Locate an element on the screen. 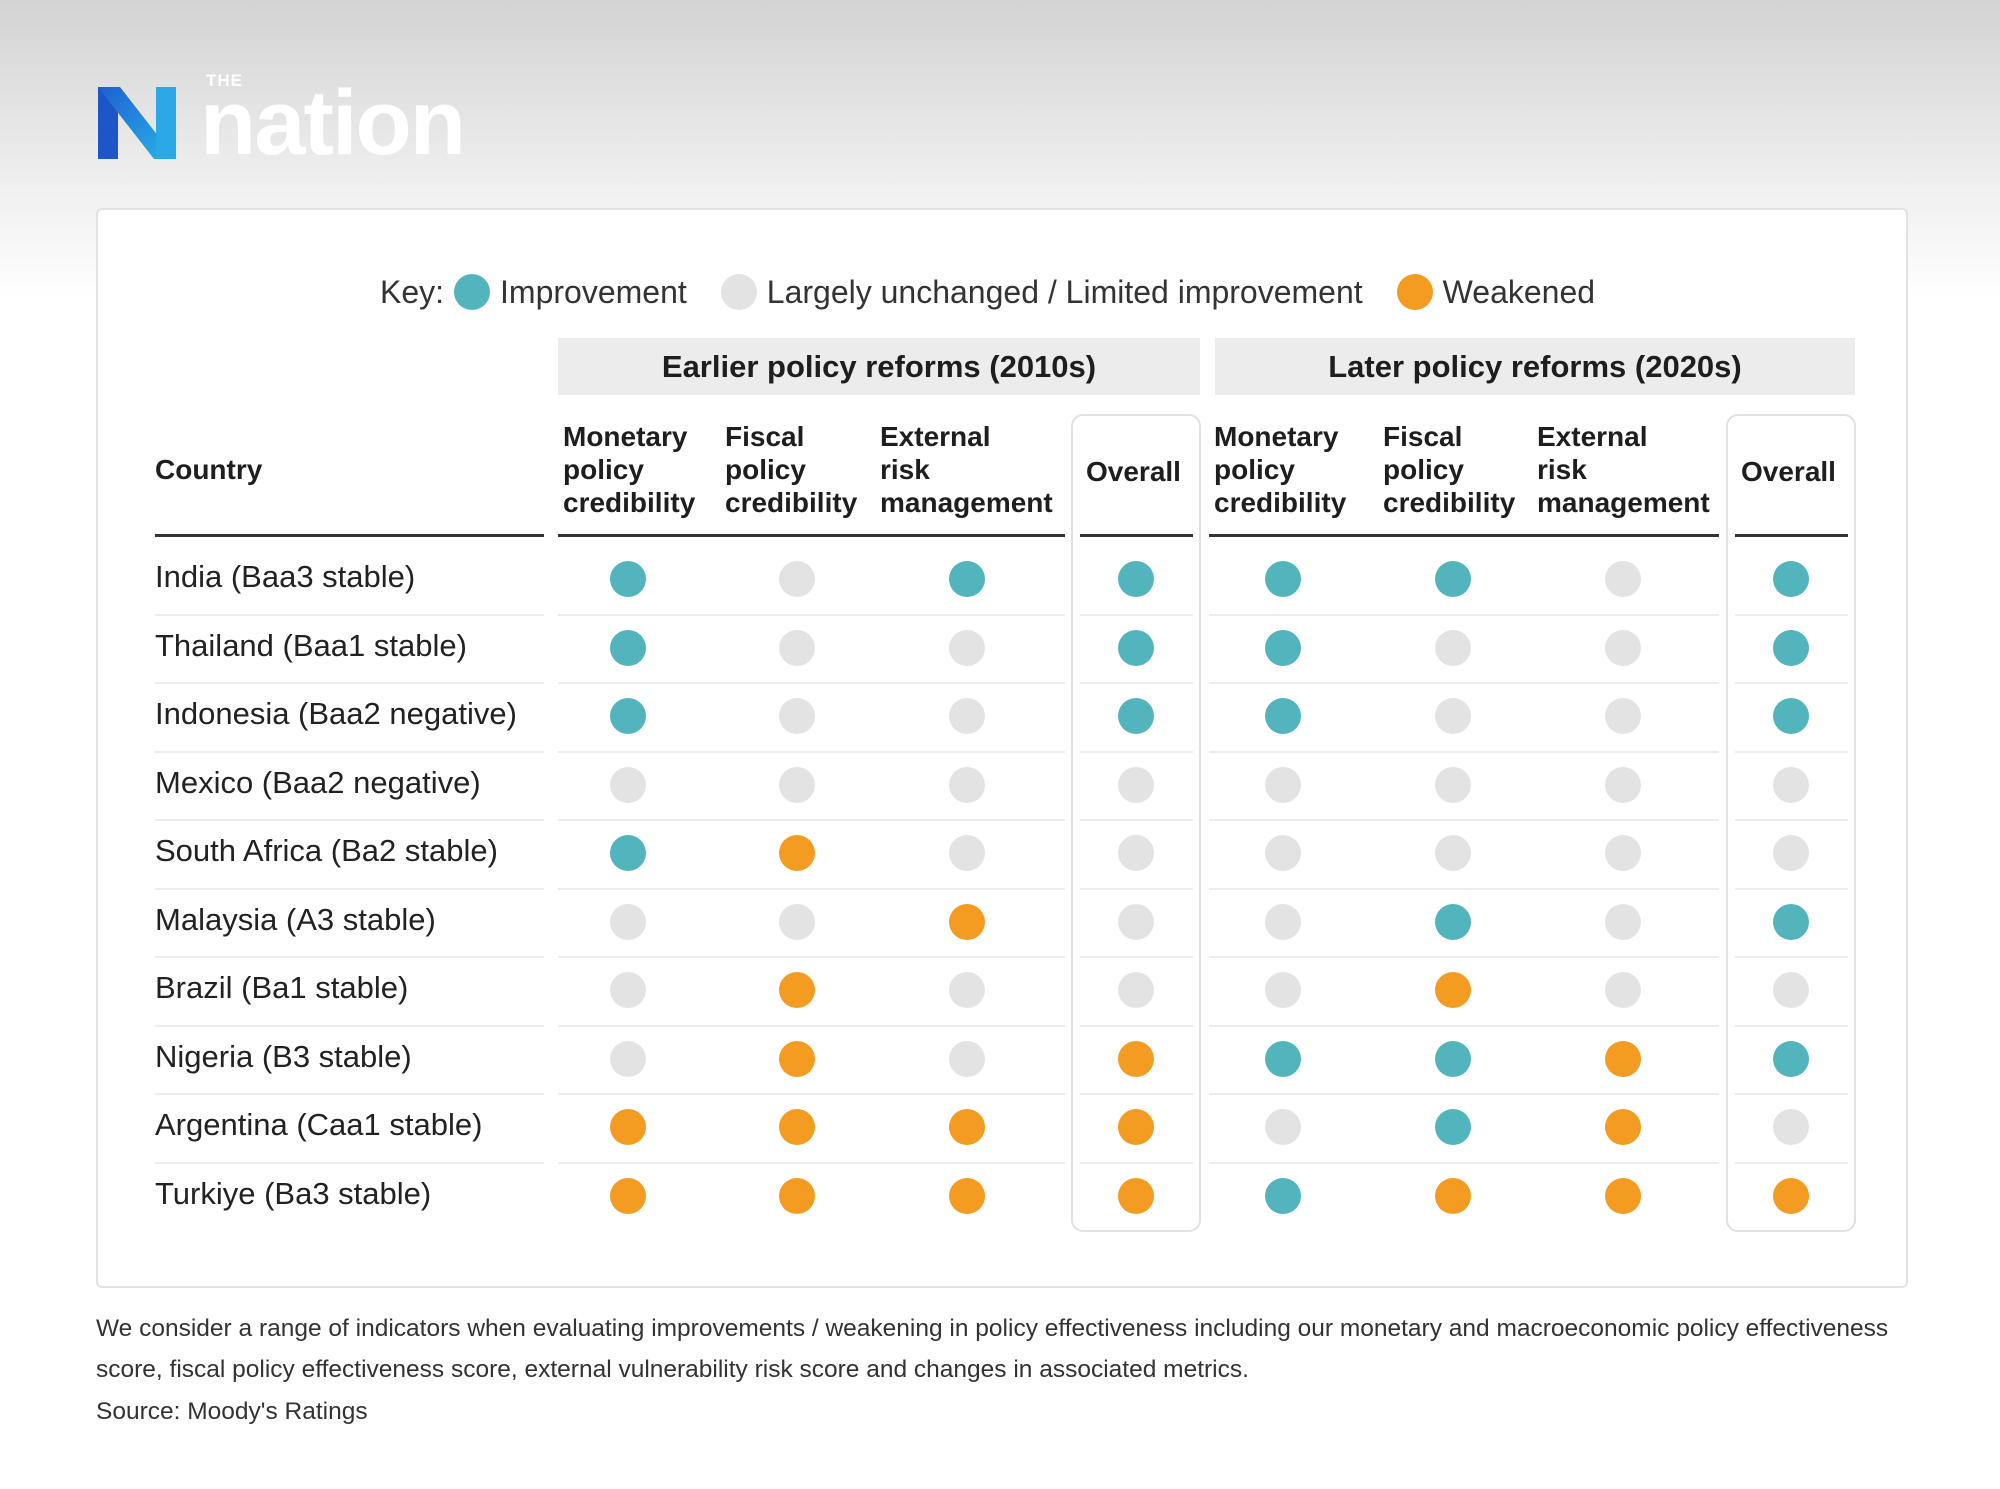 The height and width of the screenshot is (1489, 2000). legend-unchanged-label: Largely unchanged / Limited improvement is located at coordinates (1064, 291).